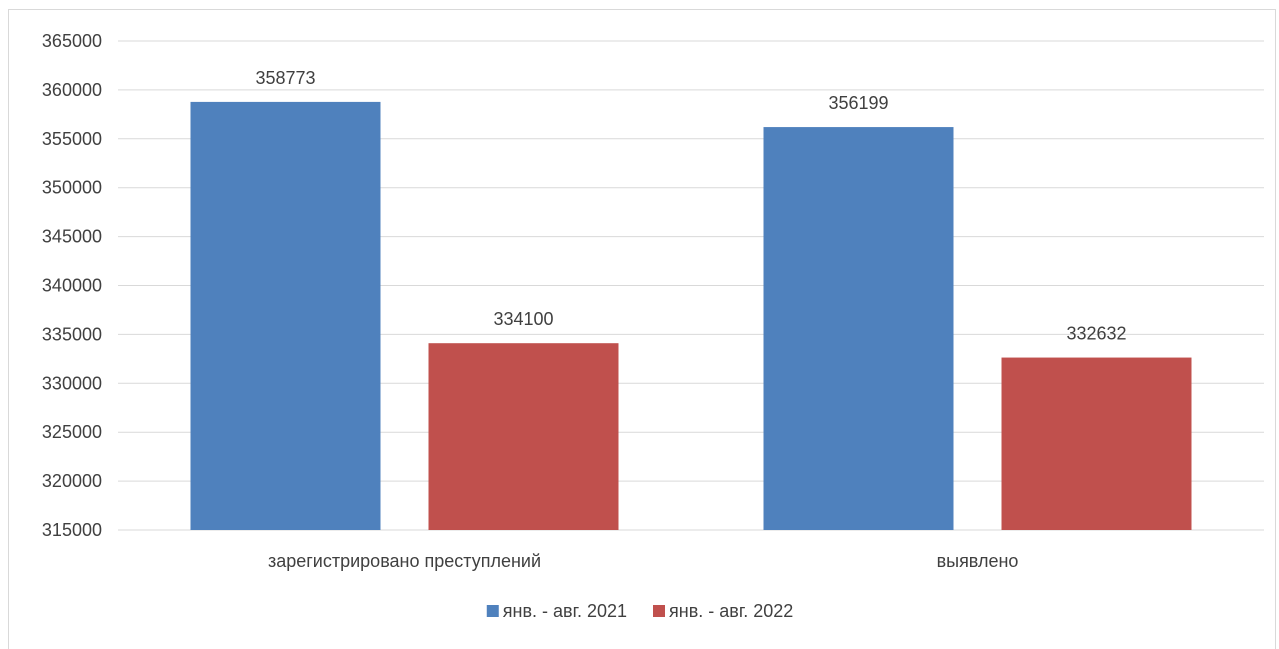 This screenshot has width=1279, height=649. I want to click on legend-item: янв. - авг. 2021, so click(556, 611).